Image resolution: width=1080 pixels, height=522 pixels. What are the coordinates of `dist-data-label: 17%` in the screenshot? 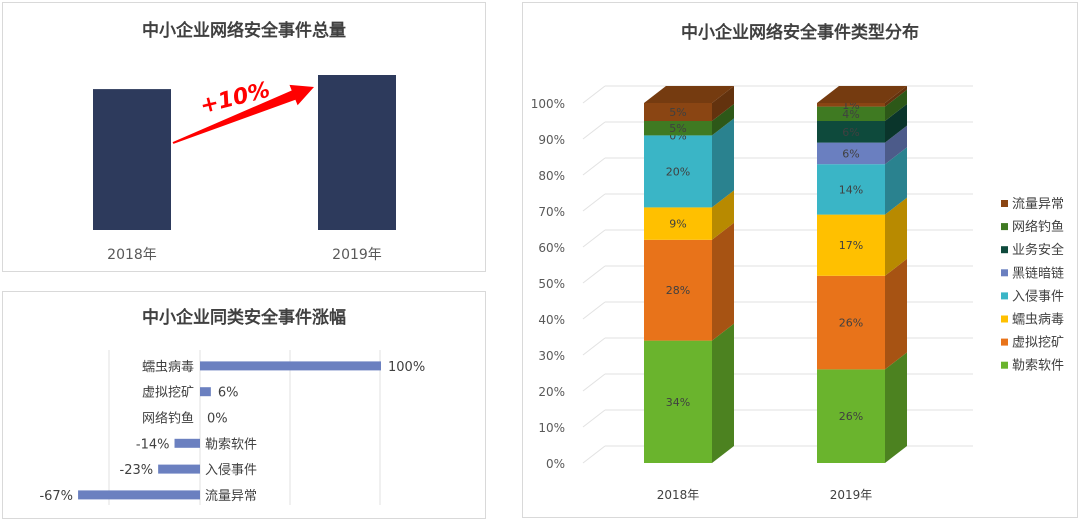 It's located at (851, 245).